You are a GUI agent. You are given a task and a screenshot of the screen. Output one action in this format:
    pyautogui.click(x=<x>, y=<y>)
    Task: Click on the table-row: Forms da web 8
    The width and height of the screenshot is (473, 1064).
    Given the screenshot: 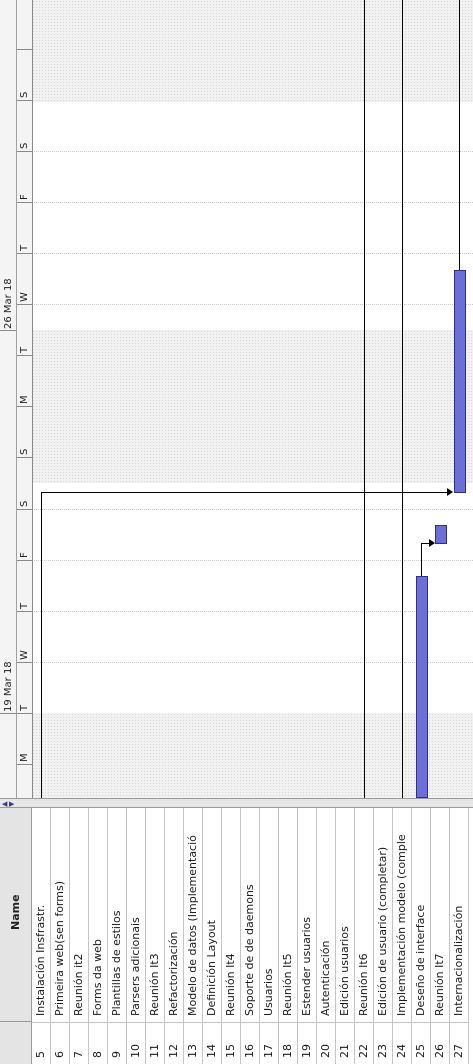 What is the action you would take?
    pyautogui.click(x=98, y=936)
    